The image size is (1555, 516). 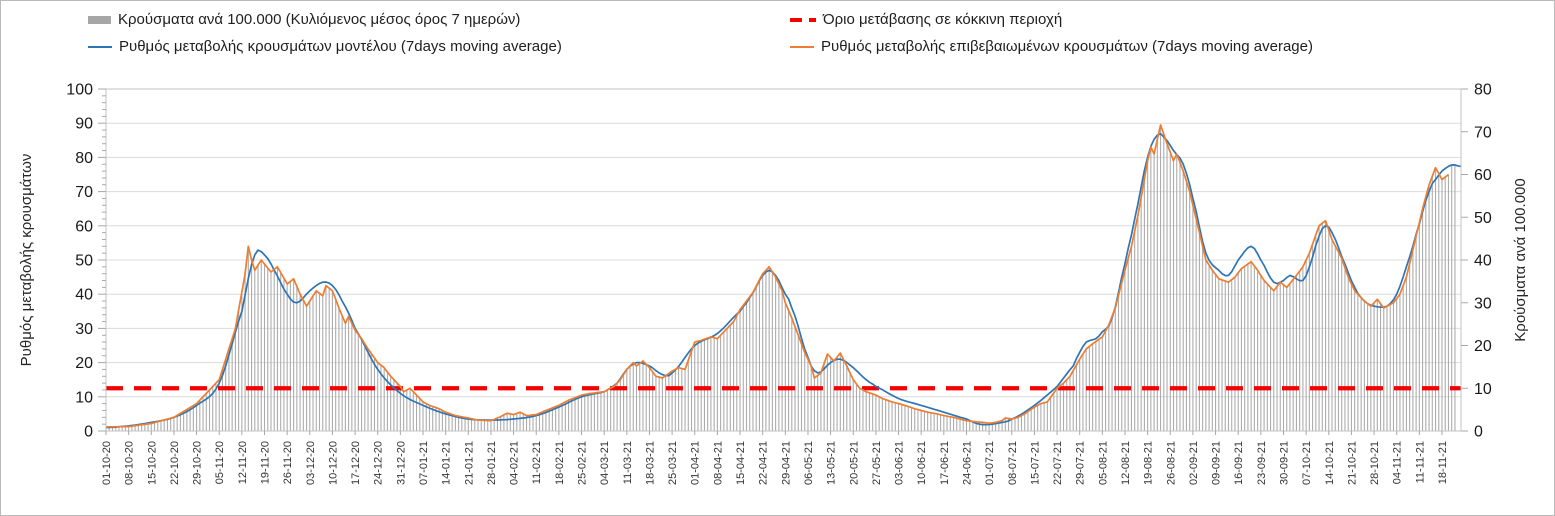 I want to click on x-tick-label: 26-11-20, so click(x=288, y=462).